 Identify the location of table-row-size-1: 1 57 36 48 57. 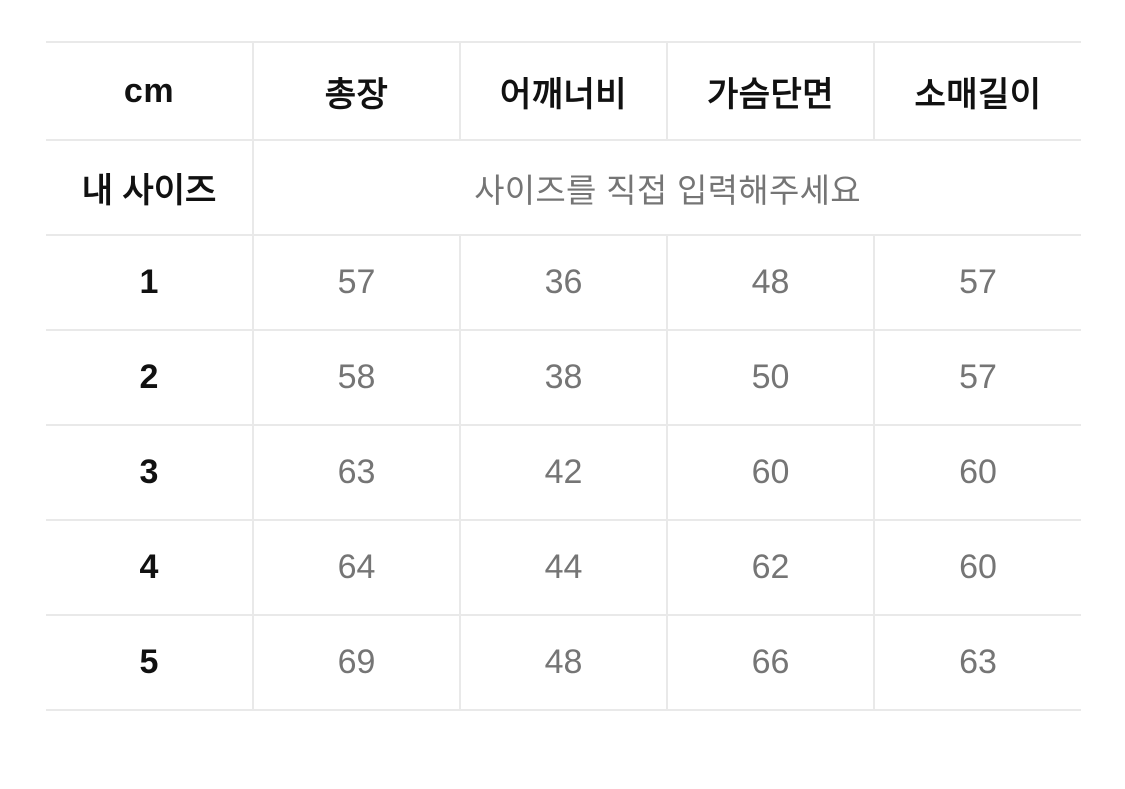
(563, 282).